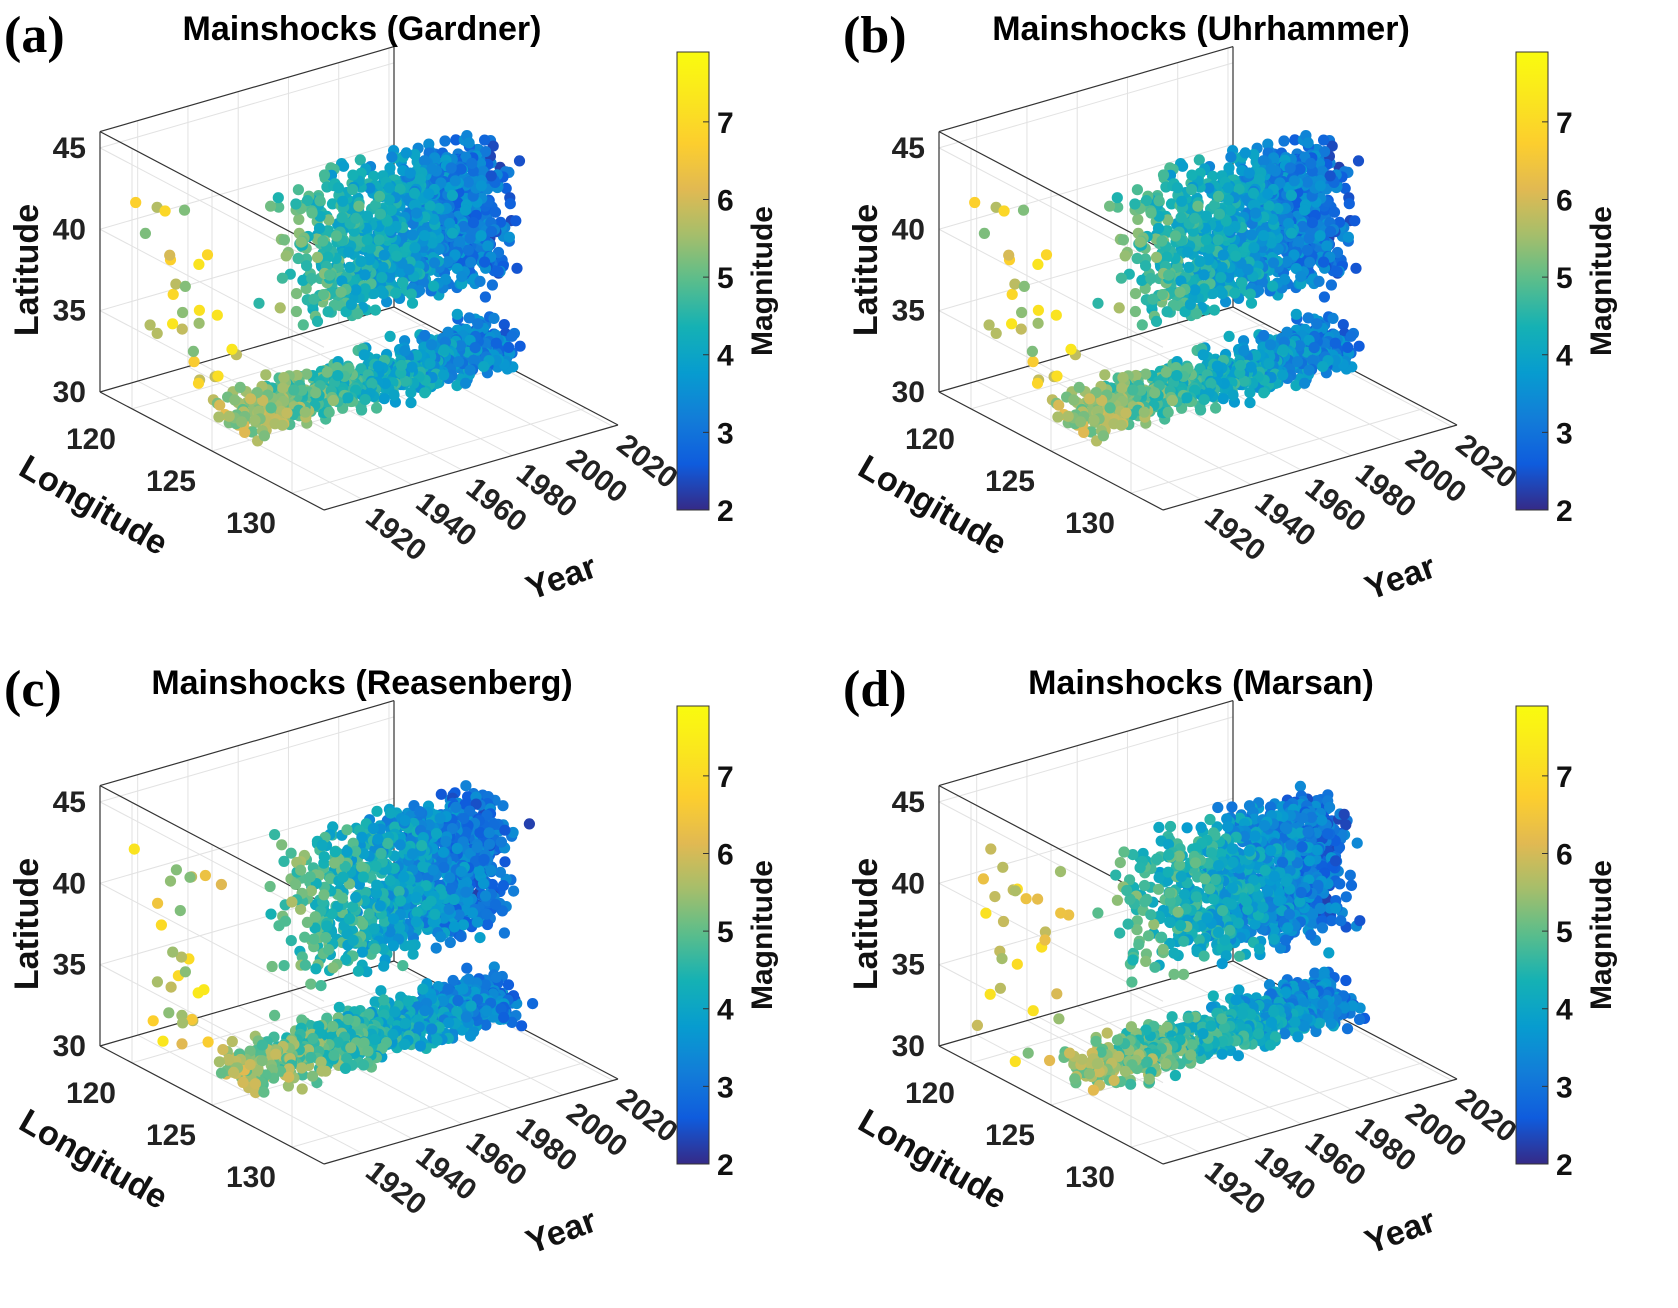 This screenshot has width=1678, height=1308. Describe the element at coordinates (1564, 433) in the screenshot. I see `colorbar-tick-label: 3` at that location.